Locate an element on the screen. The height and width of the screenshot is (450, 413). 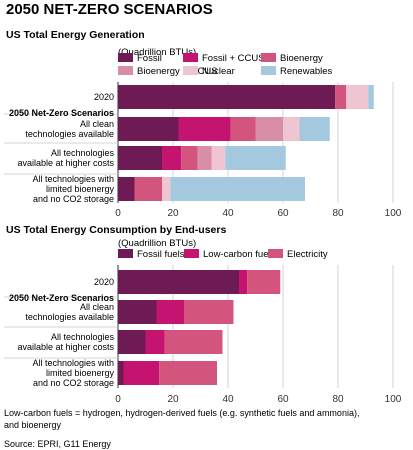
consumption-legend-label-fossil-fuels: Fossil fuels is located at coordinates (161, 254).